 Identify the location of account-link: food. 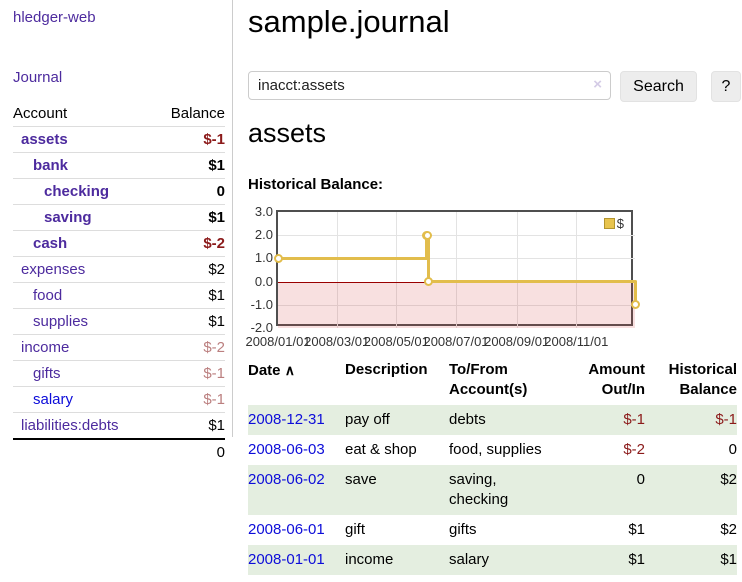
(48, 295).